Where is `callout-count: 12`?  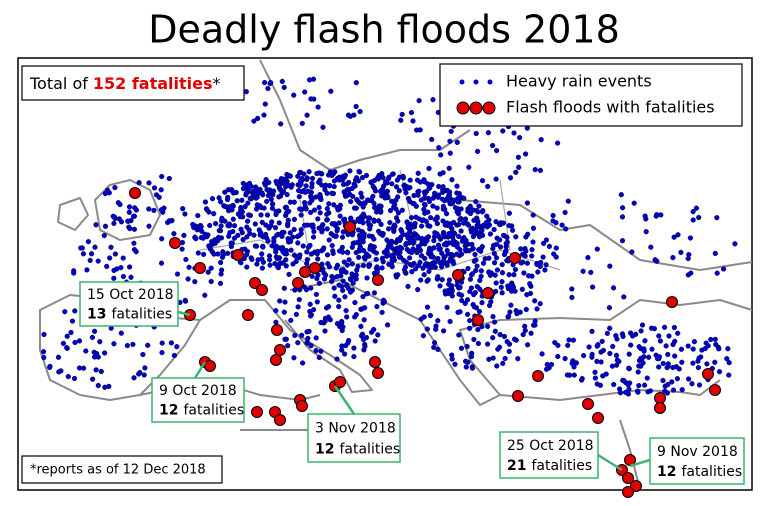
callout-count: 12 is located at coordinates (168, 411).